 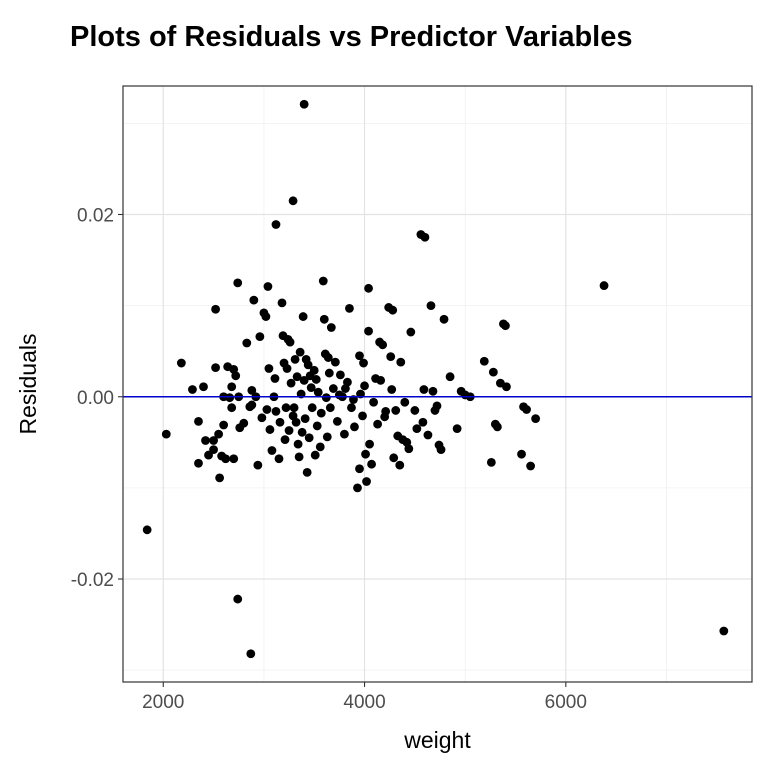 I want to click on y-tick-label: 0.02, so click(x=95, y=215).